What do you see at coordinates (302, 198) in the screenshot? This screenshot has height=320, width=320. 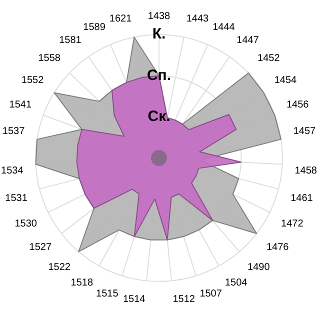 I see `spoke-label: 1461` at bounding box center [302, 198].